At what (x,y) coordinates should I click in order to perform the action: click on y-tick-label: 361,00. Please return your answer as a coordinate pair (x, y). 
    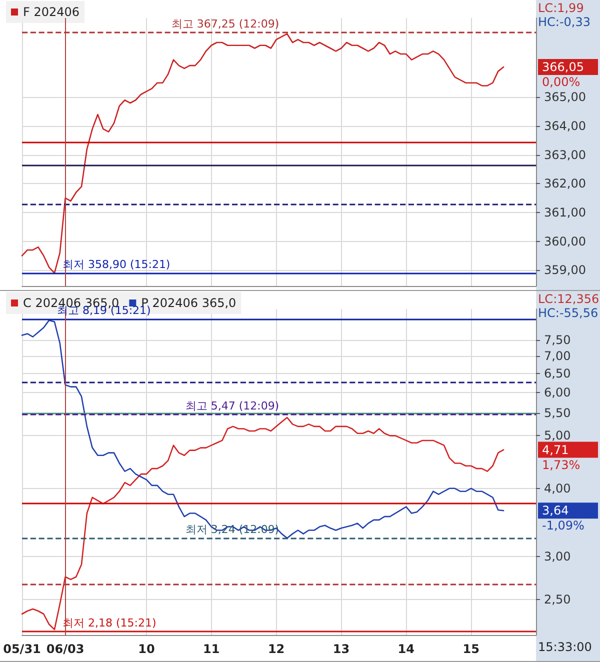
    Looking at the image, I should click on (565, 213).